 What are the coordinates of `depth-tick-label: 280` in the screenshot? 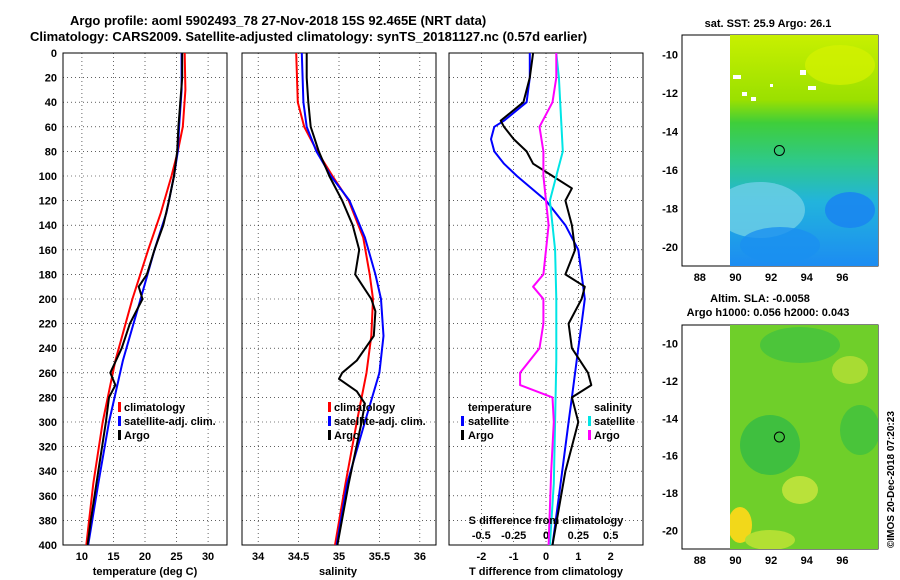 It's located at (48, 398).